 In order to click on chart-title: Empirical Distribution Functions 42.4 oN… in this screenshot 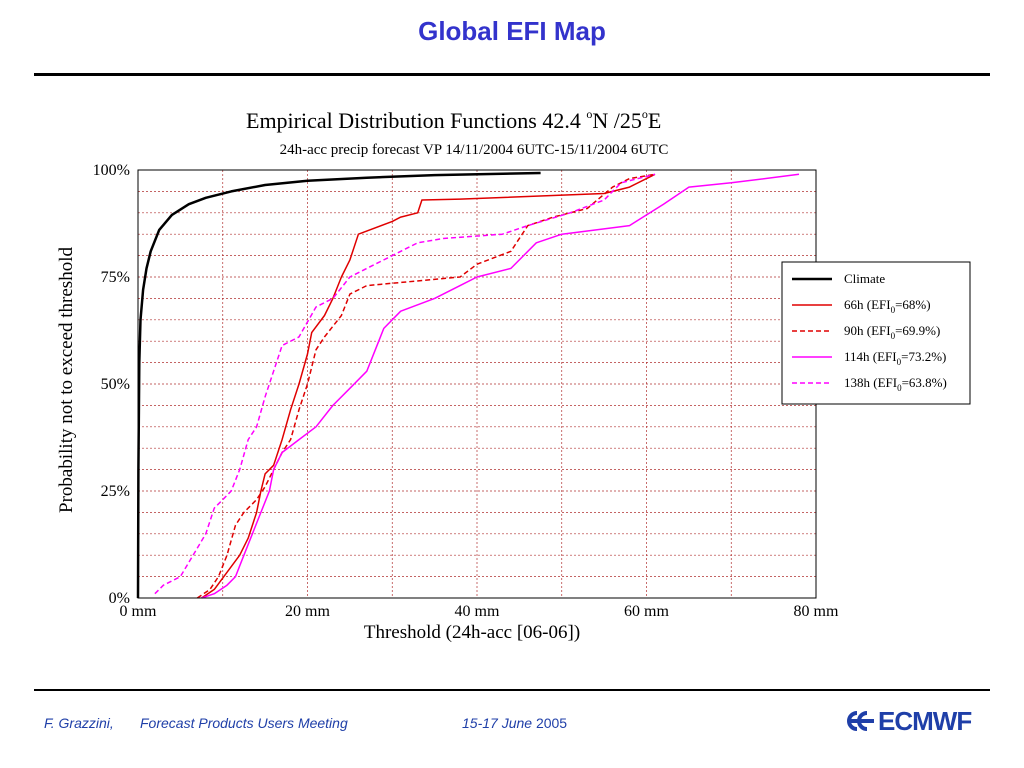, I will do `click(453, 120)`.